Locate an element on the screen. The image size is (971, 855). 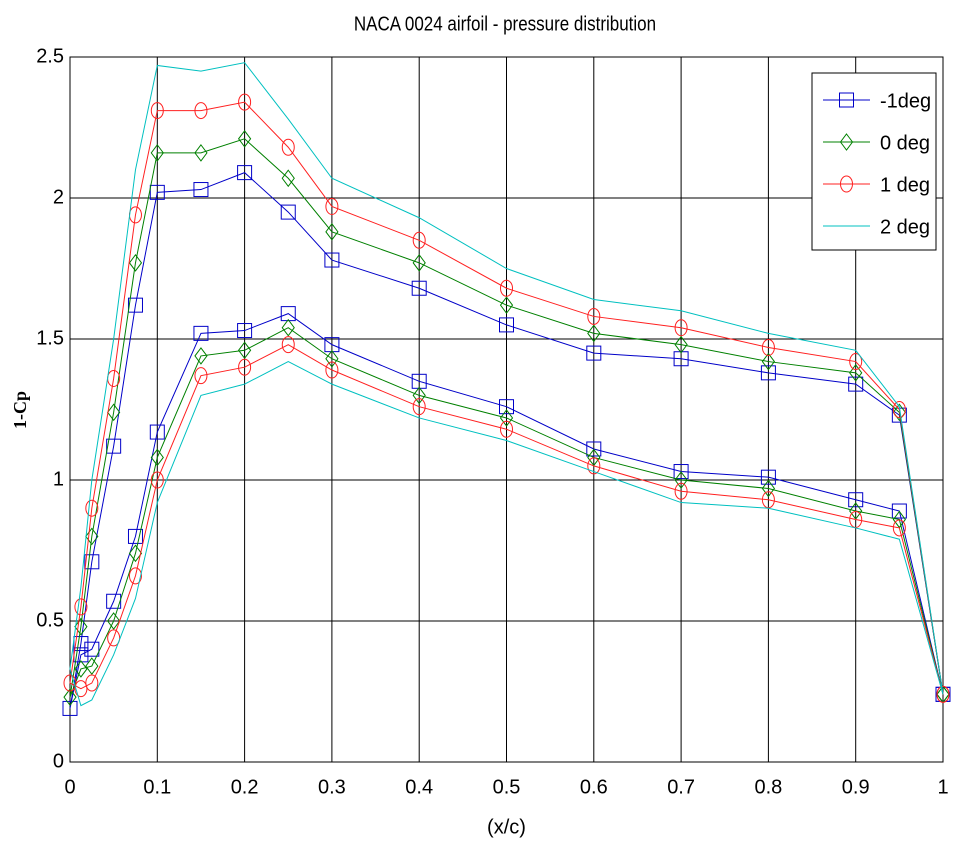
legend-label: 2 deg is located at coordinates (905, 227).